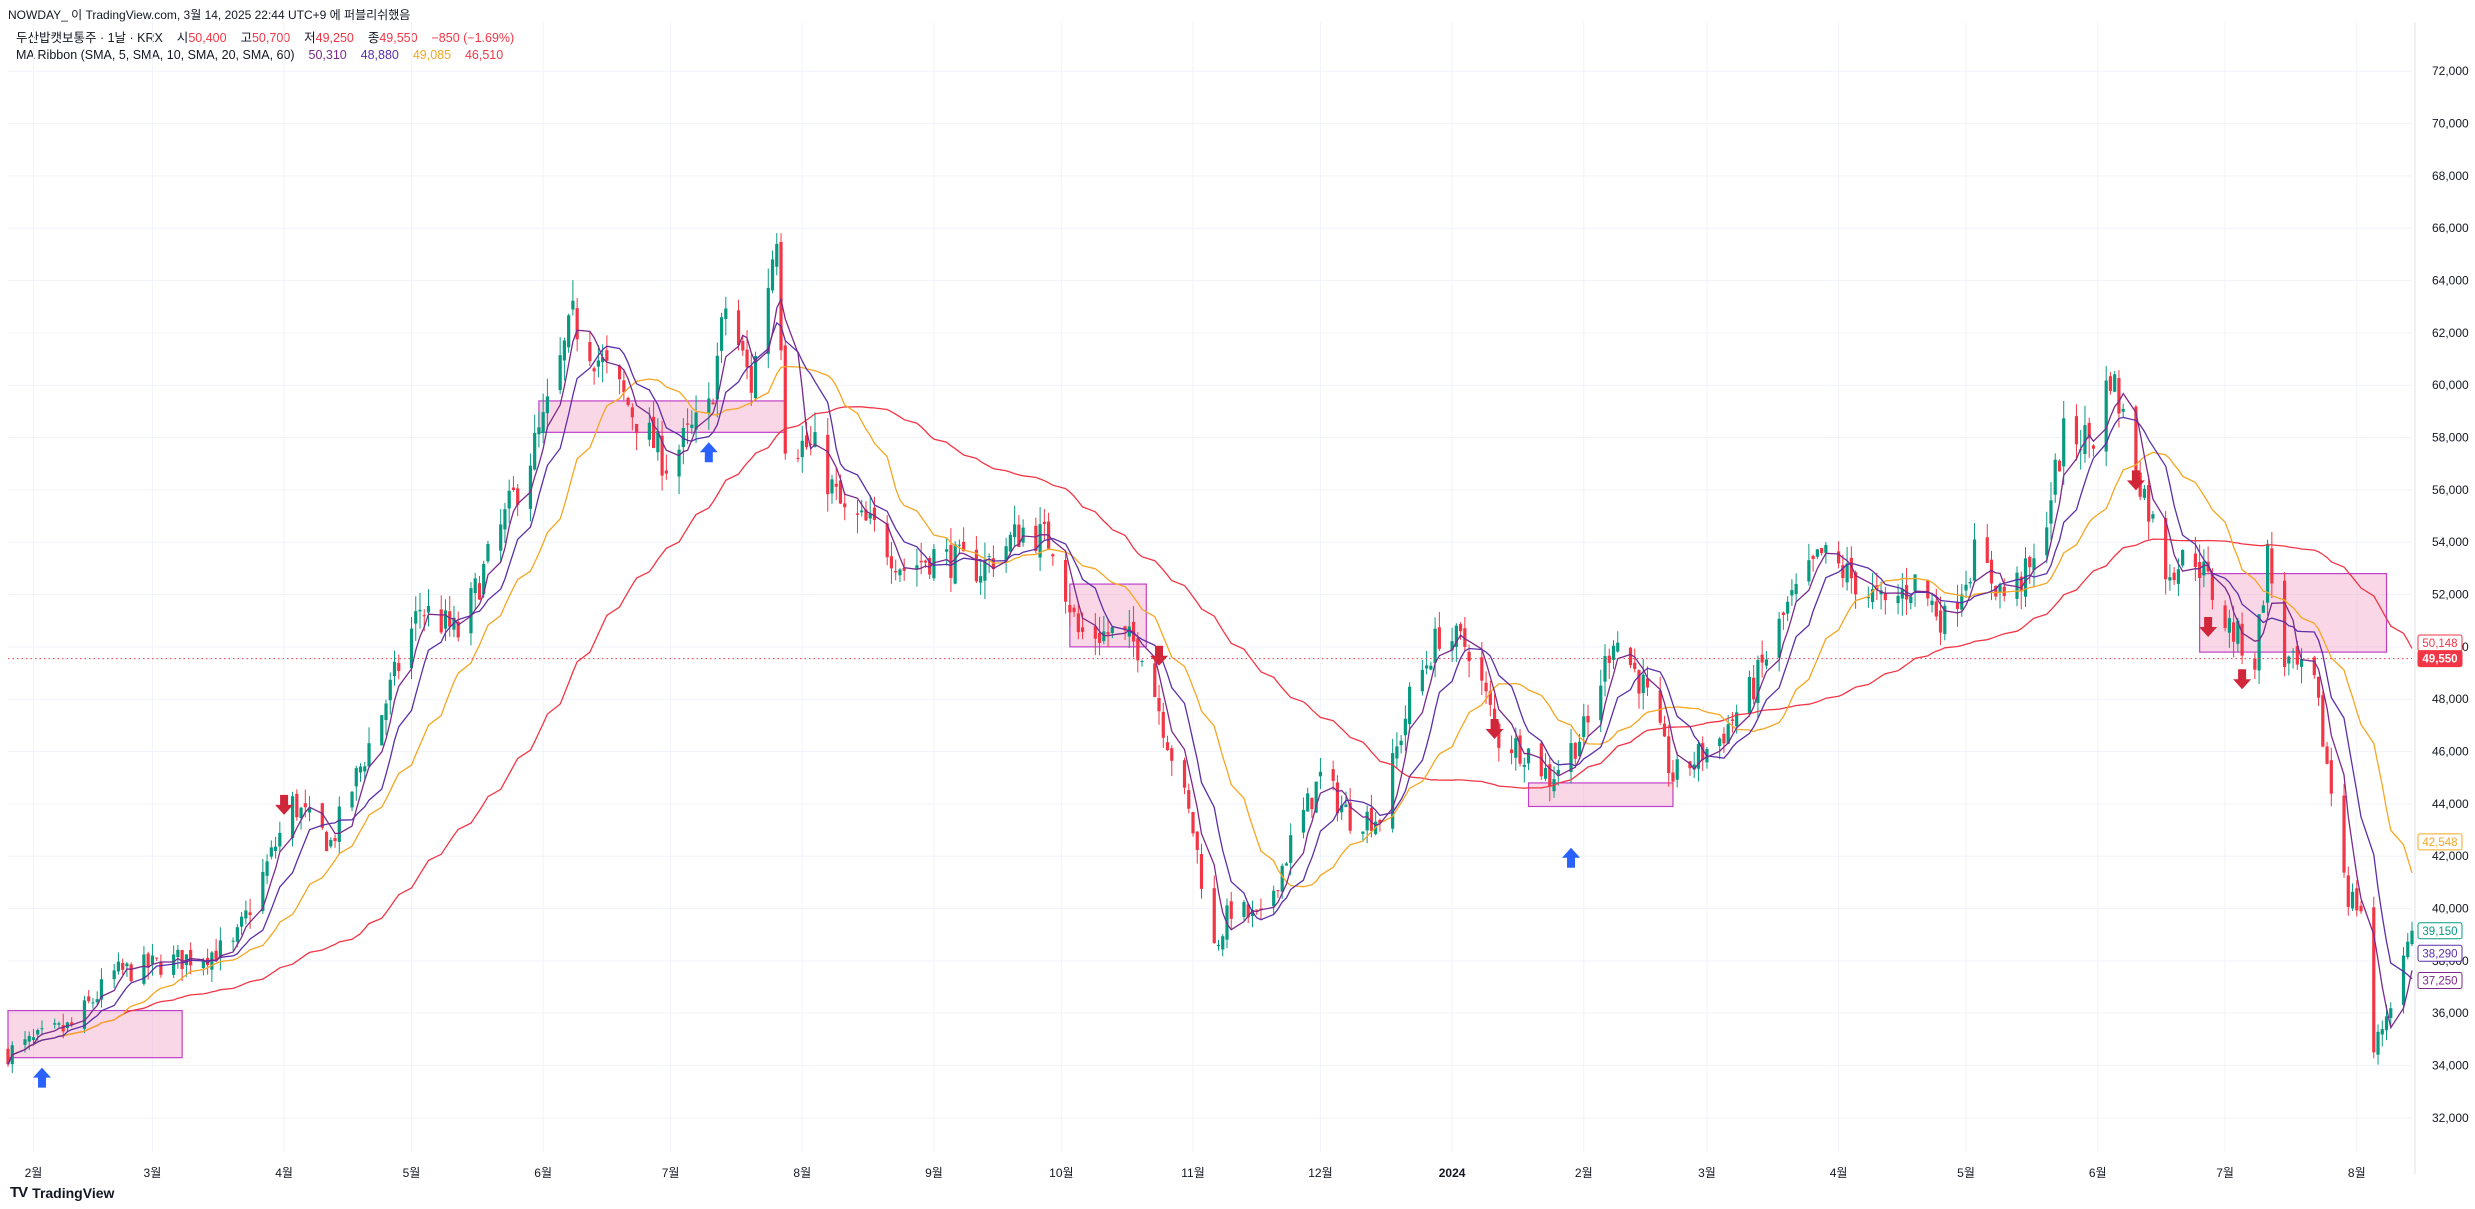 The width and height of the screenshot is (2475, 1209). I want to click on symbol-title: 두산밥캣보통주 · 1날 · KRX, so click(89, 38).